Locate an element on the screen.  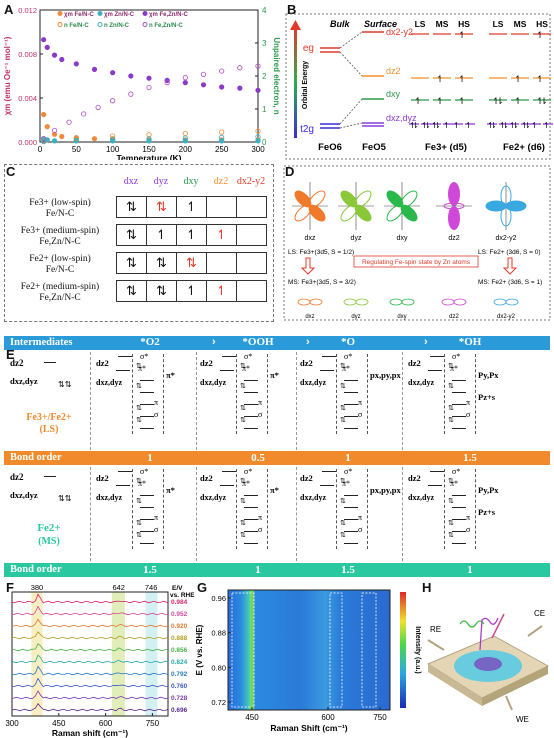
x-tick-label: 50 is located at coordinates (76, 149).